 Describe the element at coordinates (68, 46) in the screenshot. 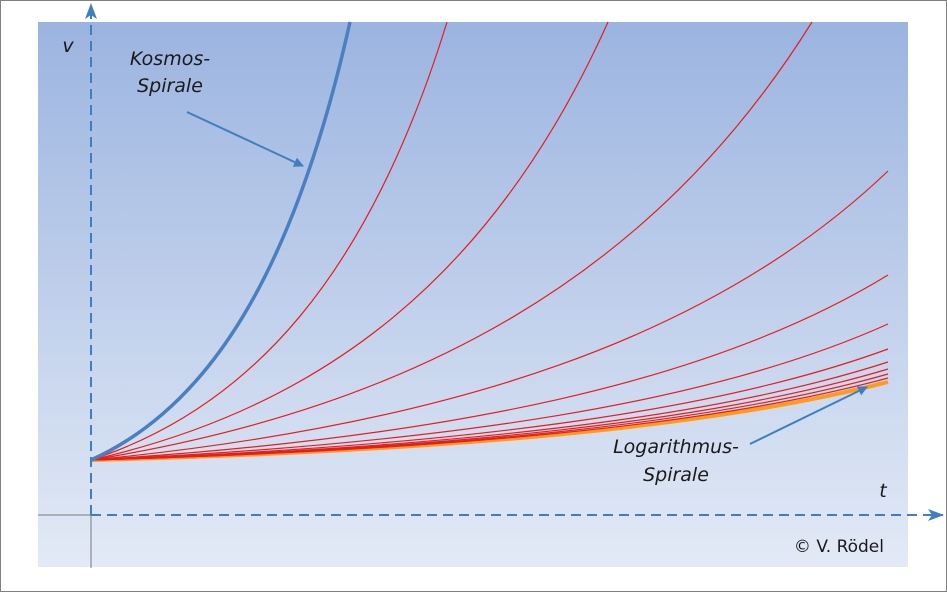

I see `y-axis-label: v` at that location.